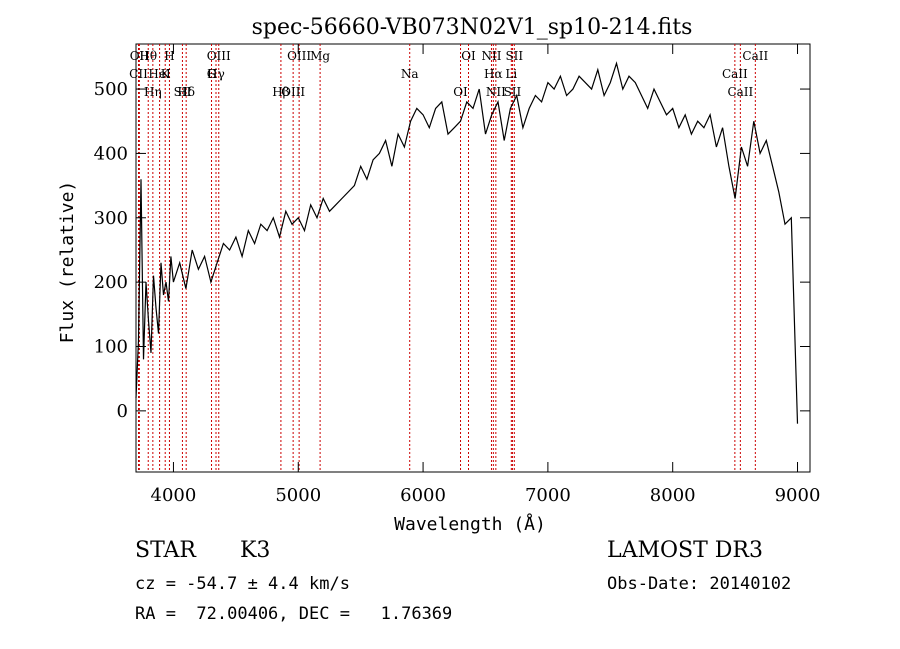 The width and height of the screenshot is (900, 649). Describe the element at coordinates (548, 495) in the screenshot. I see `x-tick-label: 7000` at that location.